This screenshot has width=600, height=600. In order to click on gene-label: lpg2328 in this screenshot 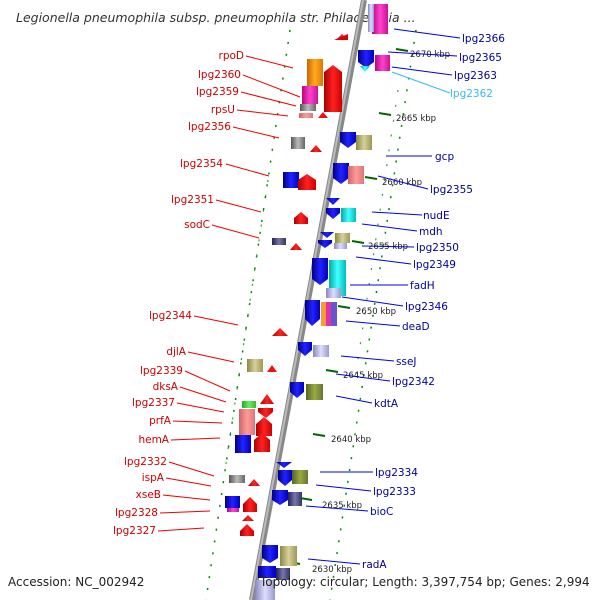, I will do `click(136, 513)`.